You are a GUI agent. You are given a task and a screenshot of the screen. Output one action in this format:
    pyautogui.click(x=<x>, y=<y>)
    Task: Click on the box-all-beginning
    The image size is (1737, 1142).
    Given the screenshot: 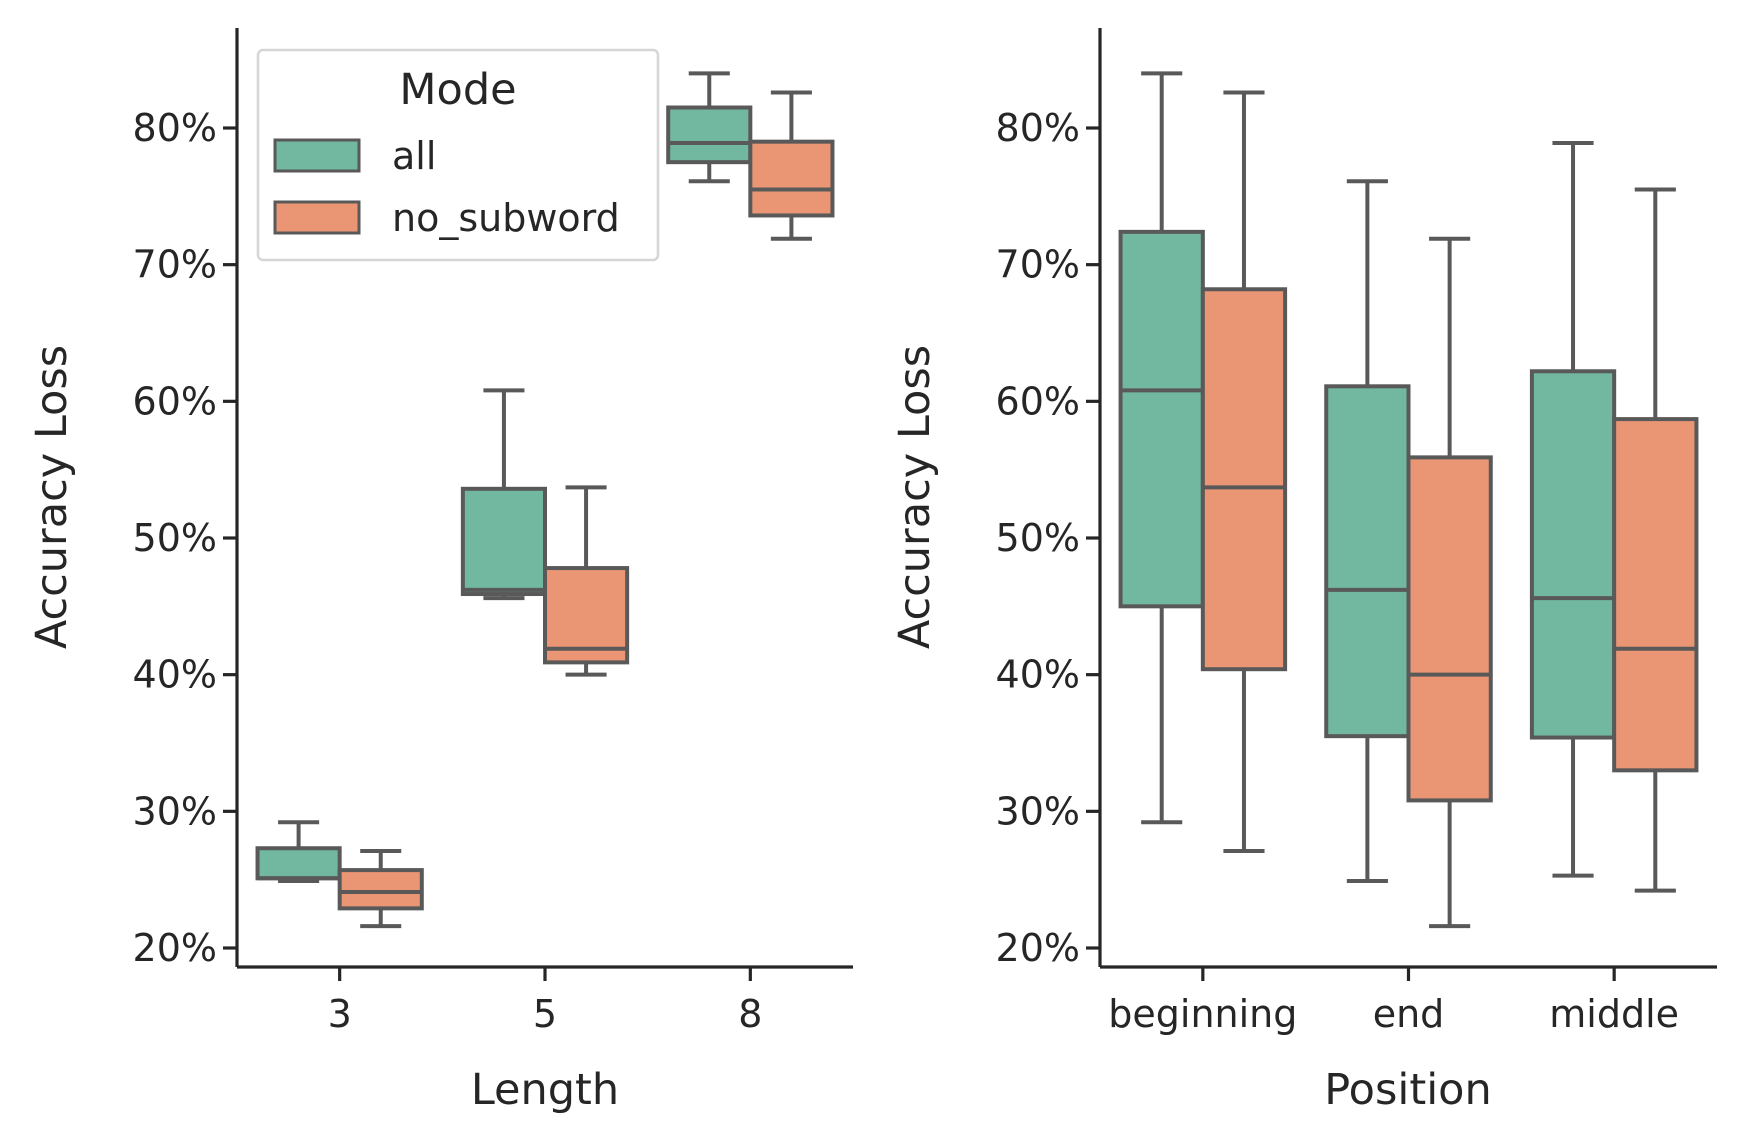 What is the action you would take?
    pyautogui.click(x=1161, y=448)
    